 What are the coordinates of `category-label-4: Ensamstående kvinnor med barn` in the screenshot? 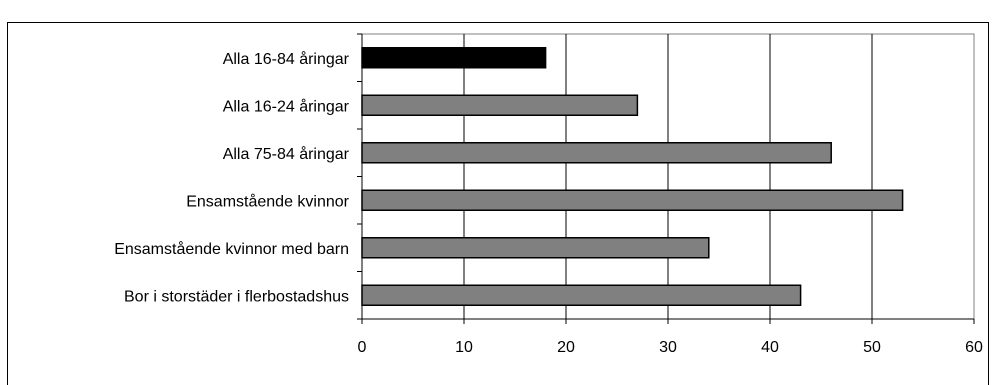 It's located at (231, 249).